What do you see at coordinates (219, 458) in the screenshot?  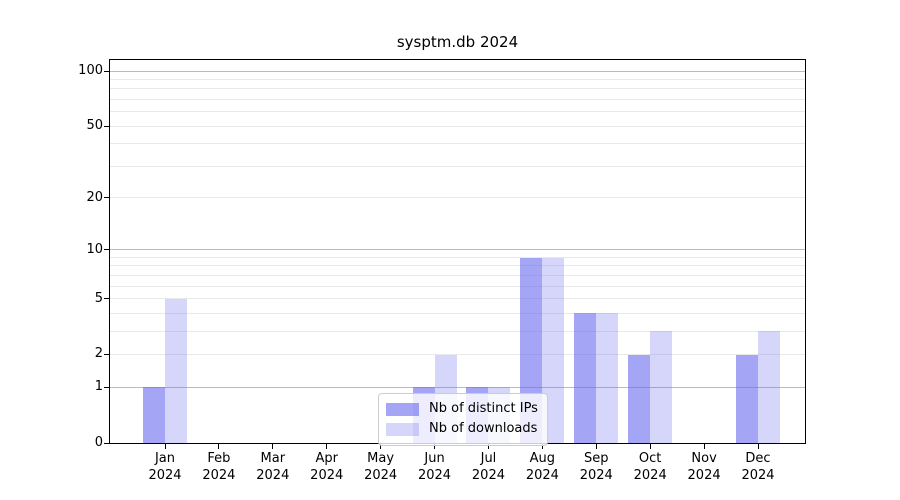 I see `x-tick-month: Feb` at bounding box center [219, 458].